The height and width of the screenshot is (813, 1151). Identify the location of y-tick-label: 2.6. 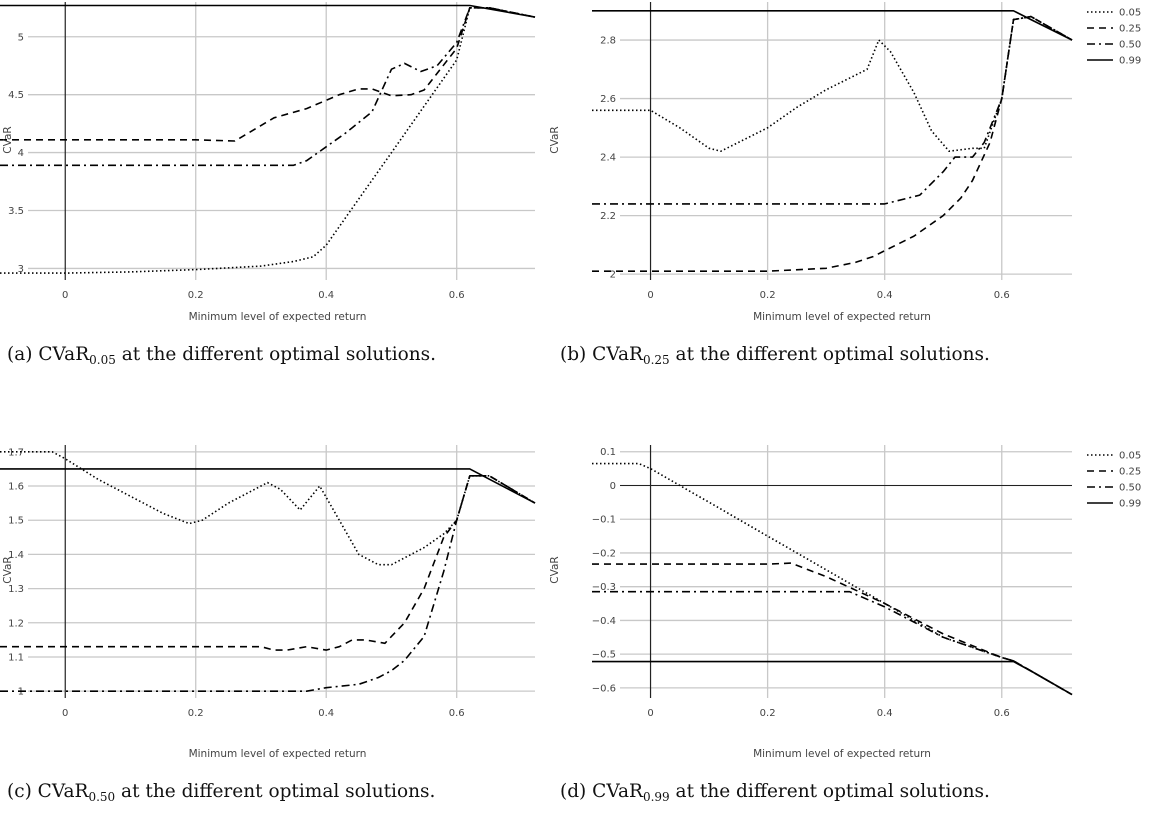
(608, 99).